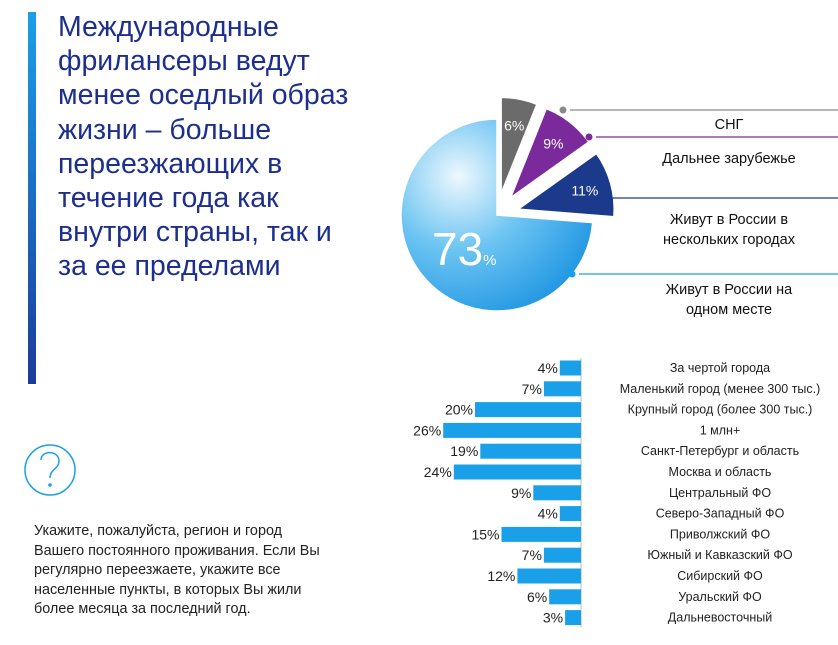 The width and height of the screenshot is (838, 645). What do you see at coordinates (720, 368) in the screenshot?
I see `bar-category-label-0: За чертой города` at bounding box center [720, 368].